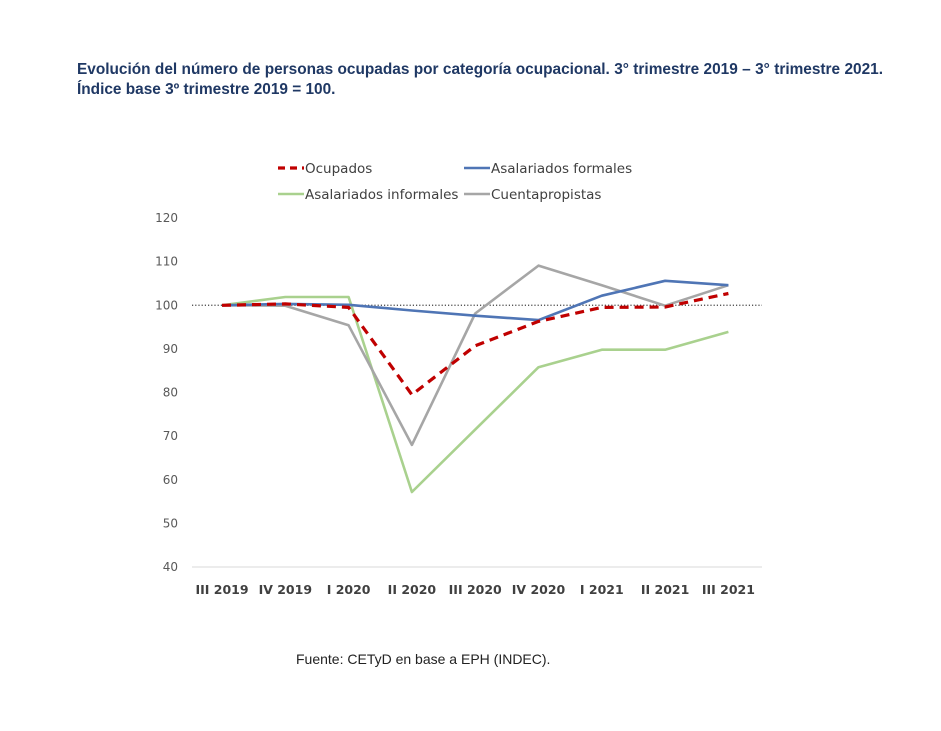 The height and width of the screenshot is (731, 941). What do you see at coordinates (728, 589) in the screenshot?
I see `x-tick-label: III 2021` at bounding box center [728, 589].